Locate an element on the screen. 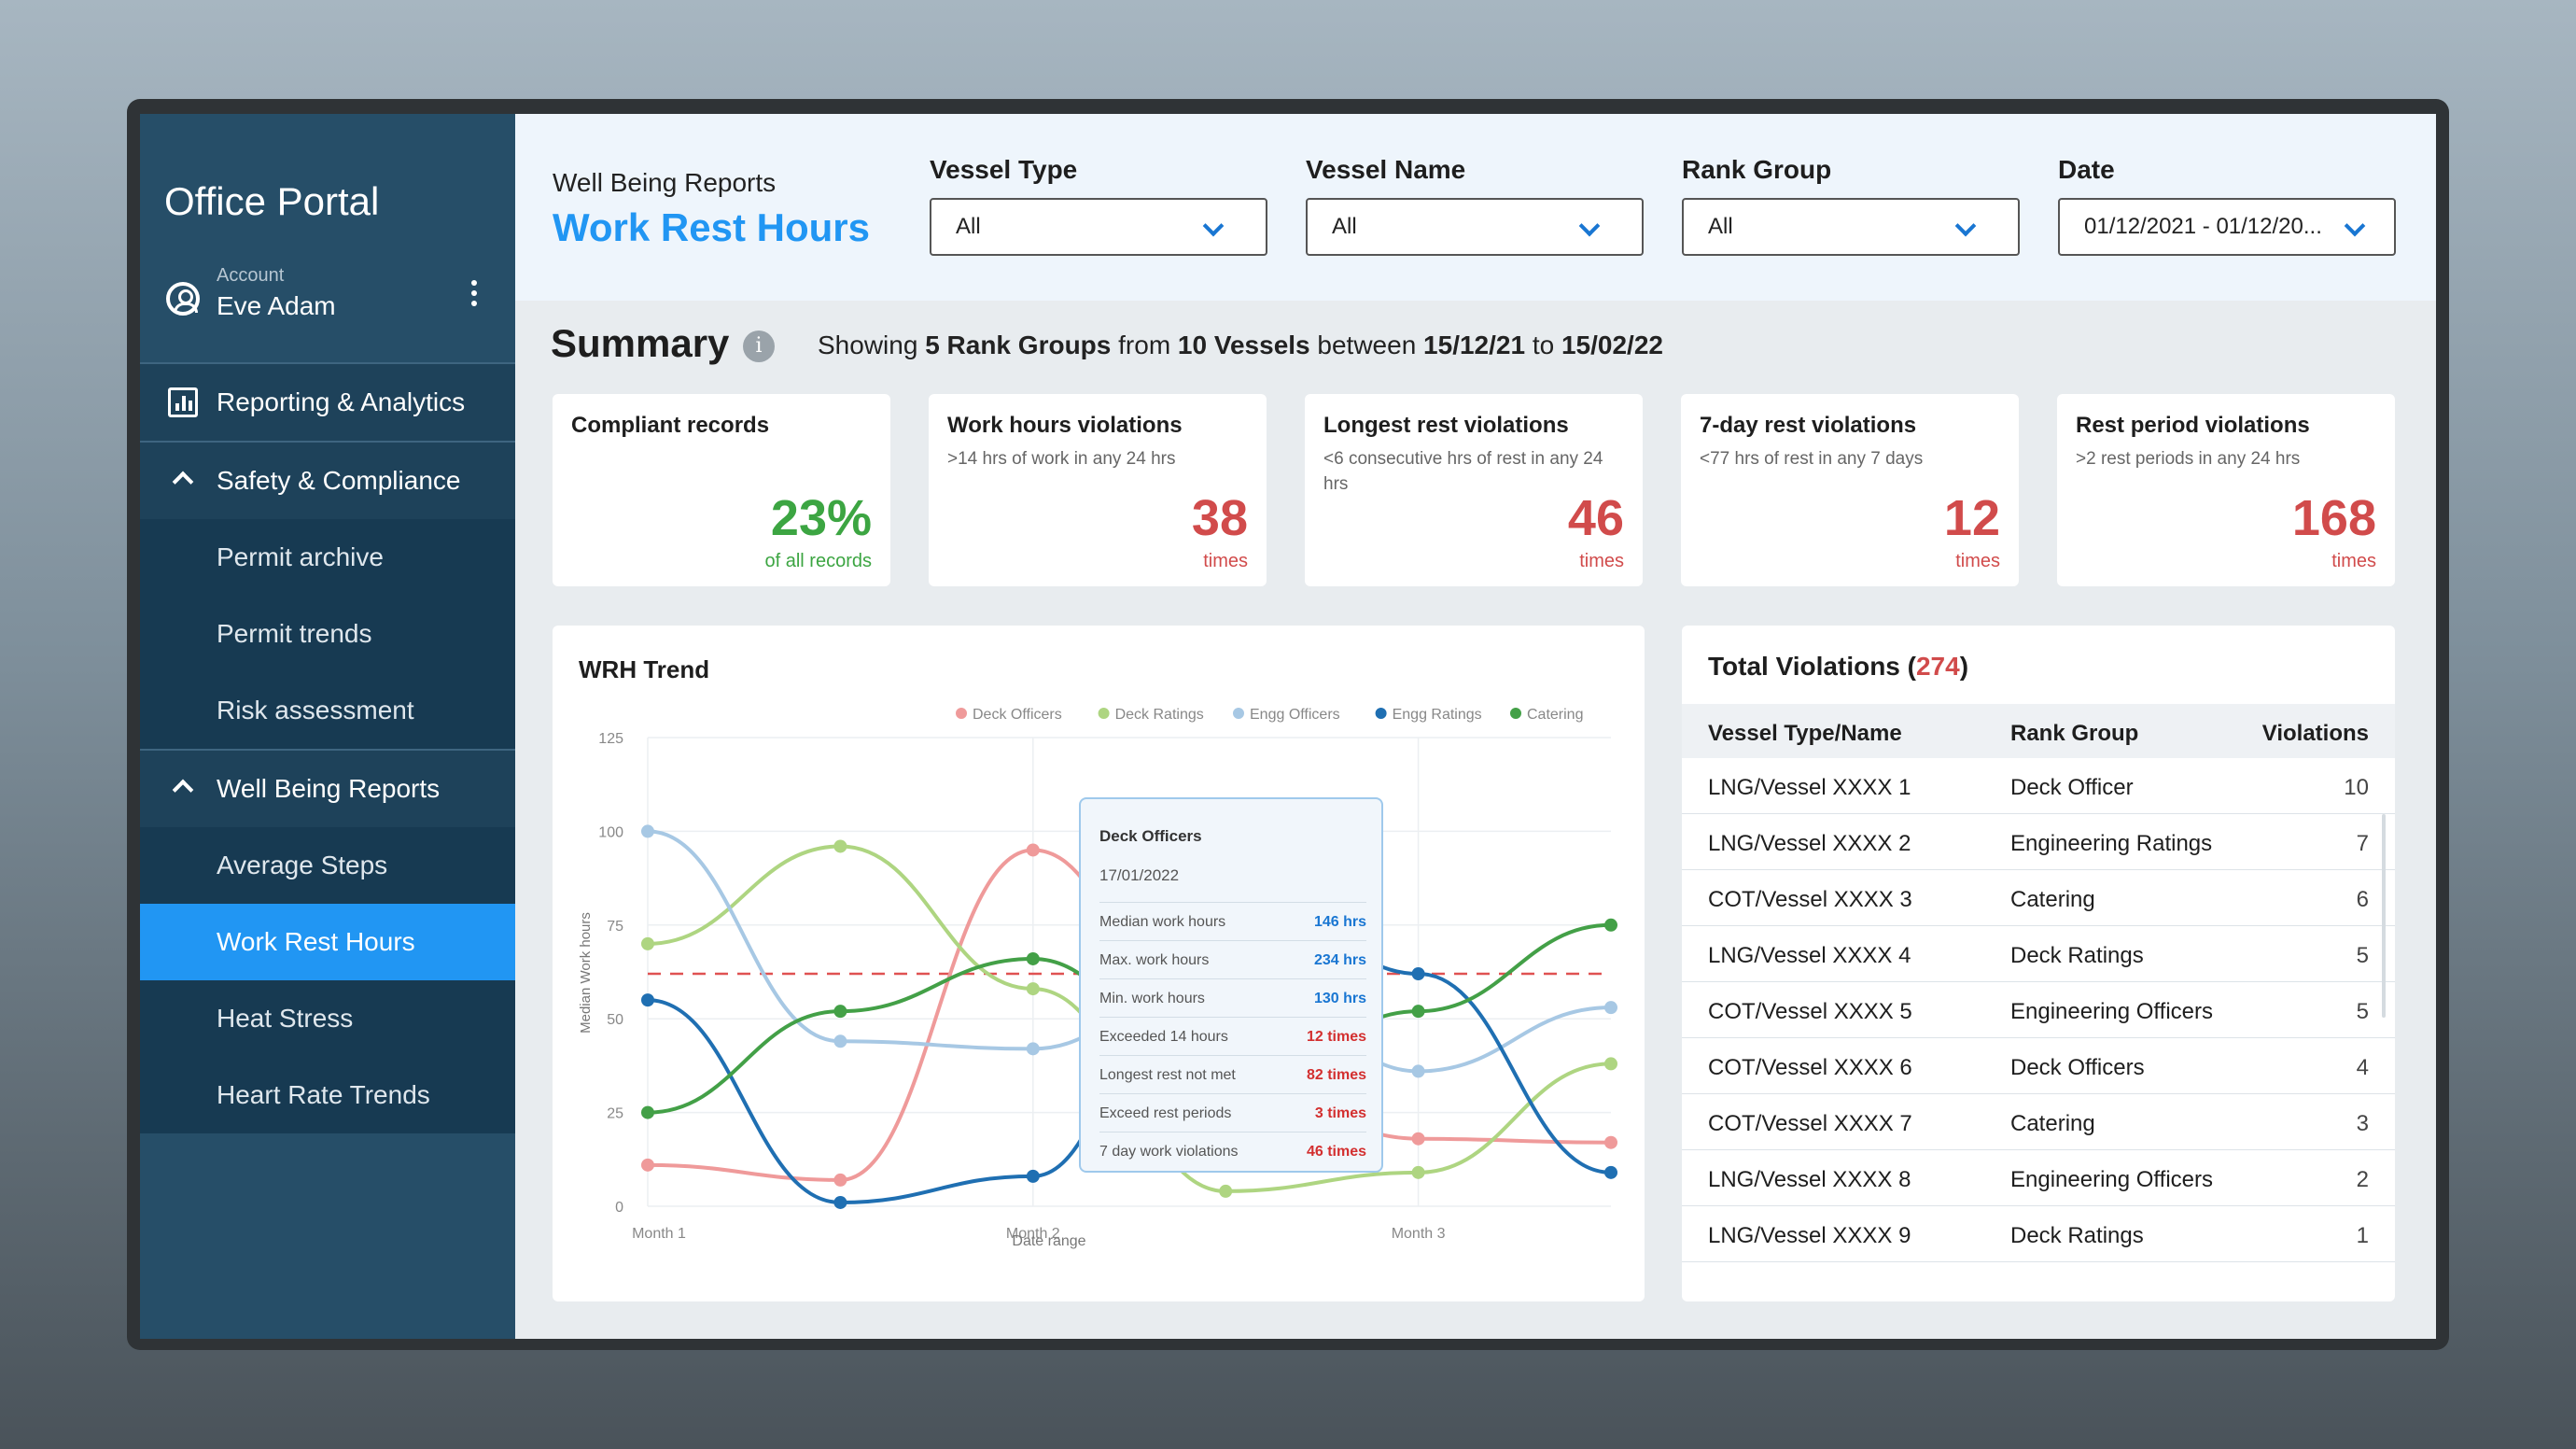 This screenshot has height=1449, width=2576. column-header: Rank Group is located at coordinates (2074, 733).